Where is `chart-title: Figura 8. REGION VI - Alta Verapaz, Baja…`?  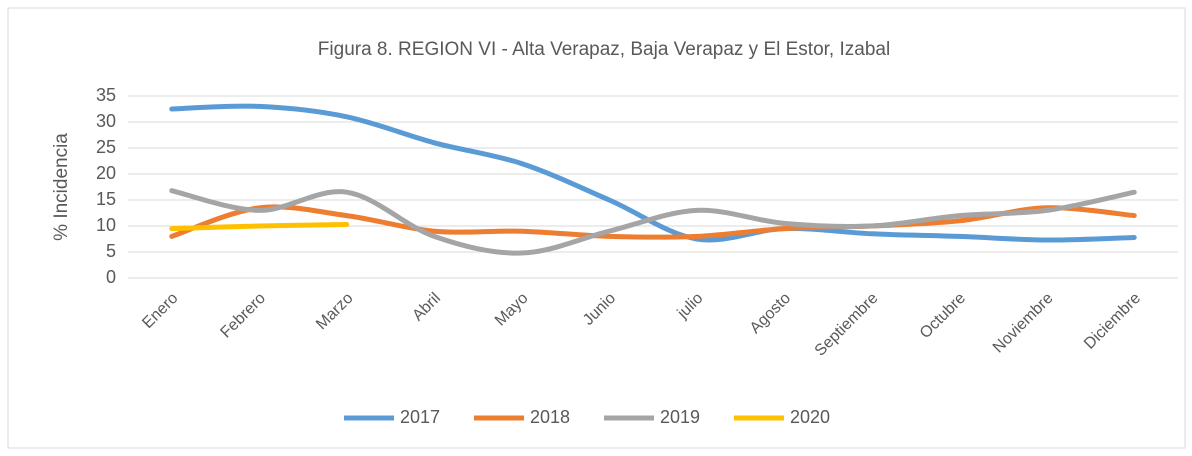 chart-title: Figura 8. REGION VI - Alta Verapaz, Baja… is located at coordinates (604, 49).